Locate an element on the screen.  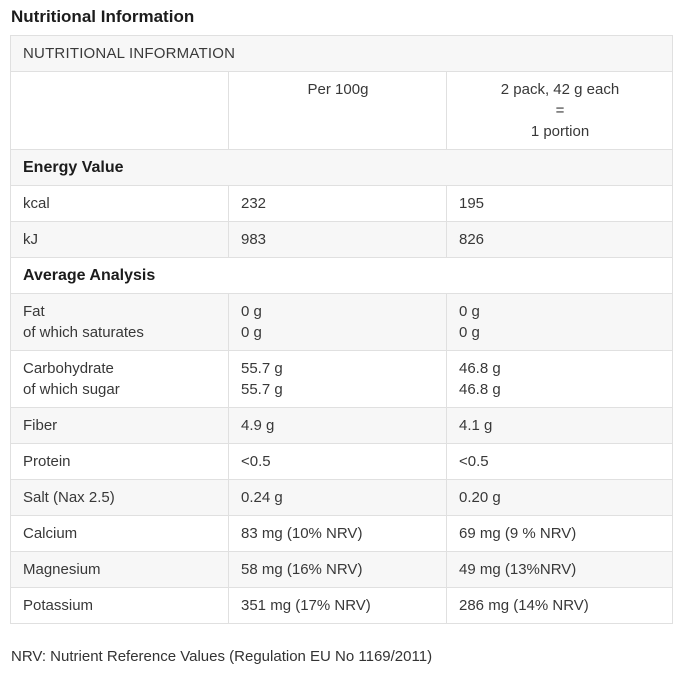
per-100g-value-cell: <0.5 is located at coordinates (337, 461).